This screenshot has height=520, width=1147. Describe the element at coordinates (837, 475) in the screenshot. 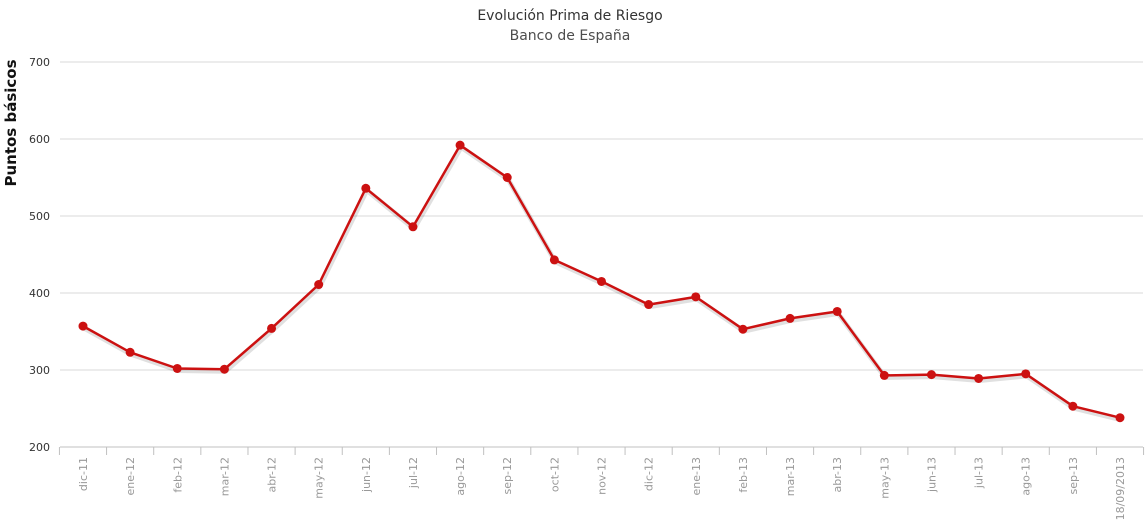

I see `x-tick-label: abr-13` at that location.